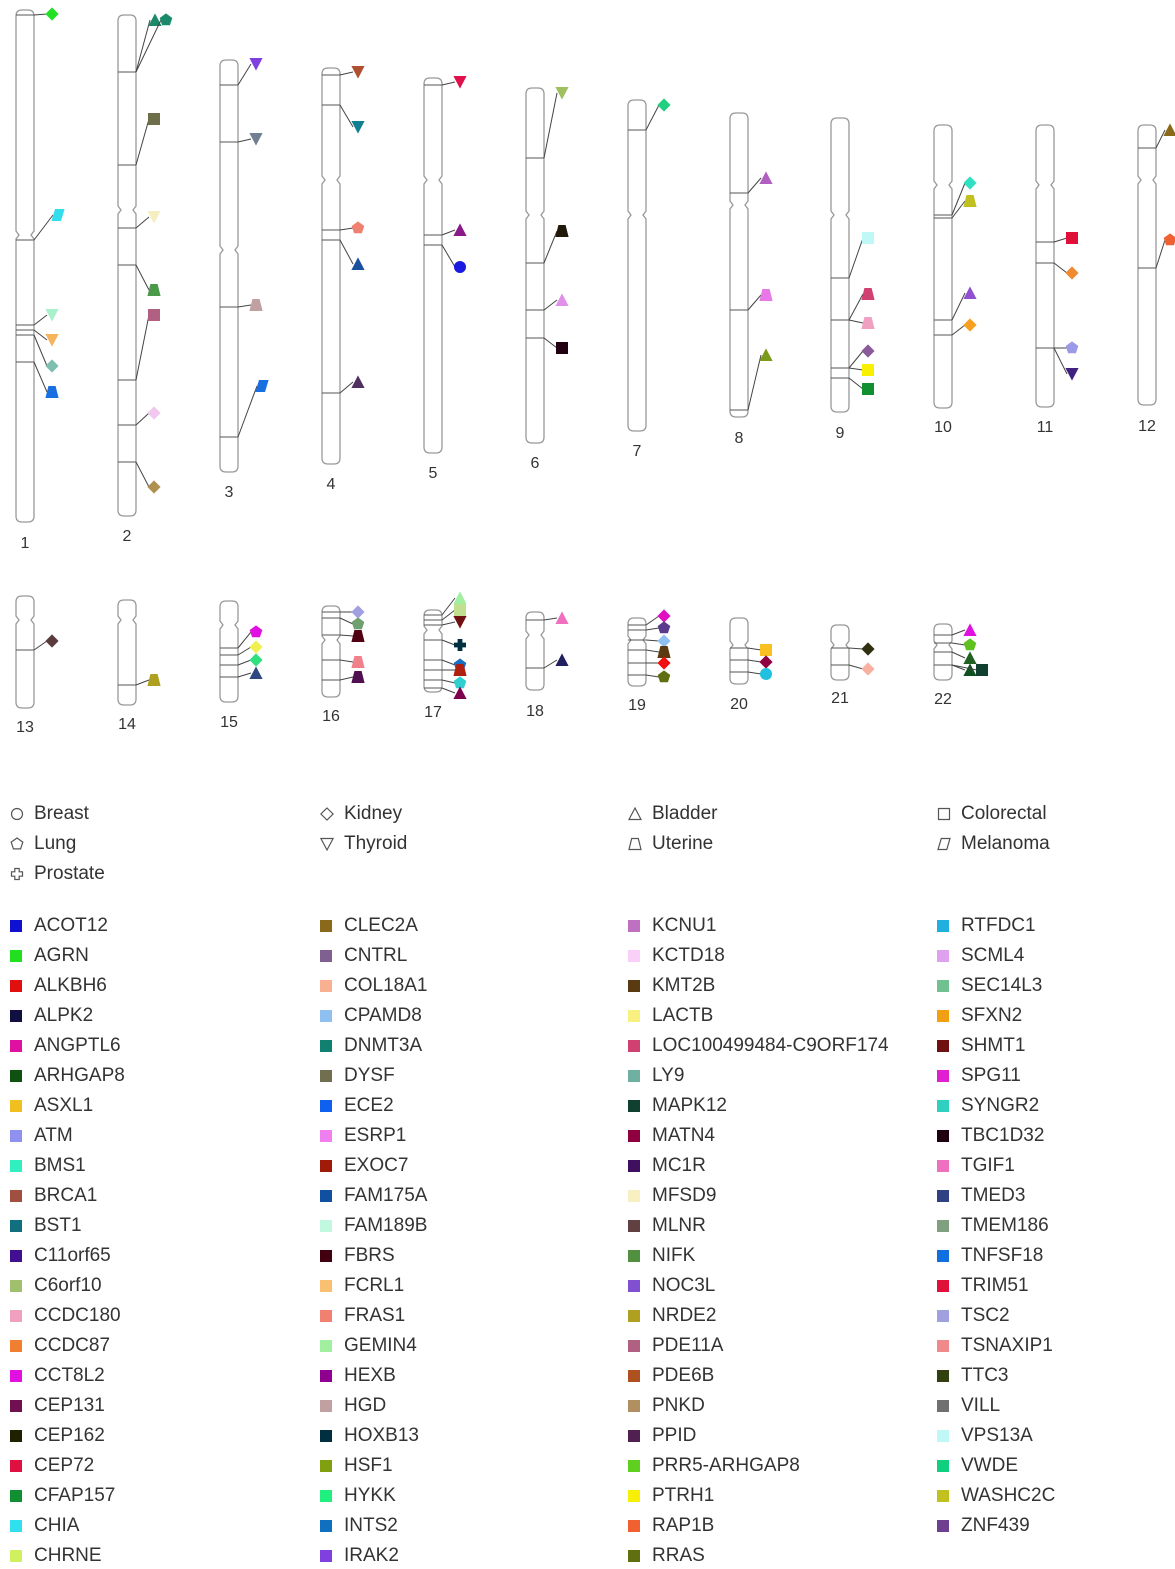 The width and height of the screenshot is (1175, 1569). Describe the element at coordinates (445, 279) in the screenshot. I see `chromosome: 5` at that location.